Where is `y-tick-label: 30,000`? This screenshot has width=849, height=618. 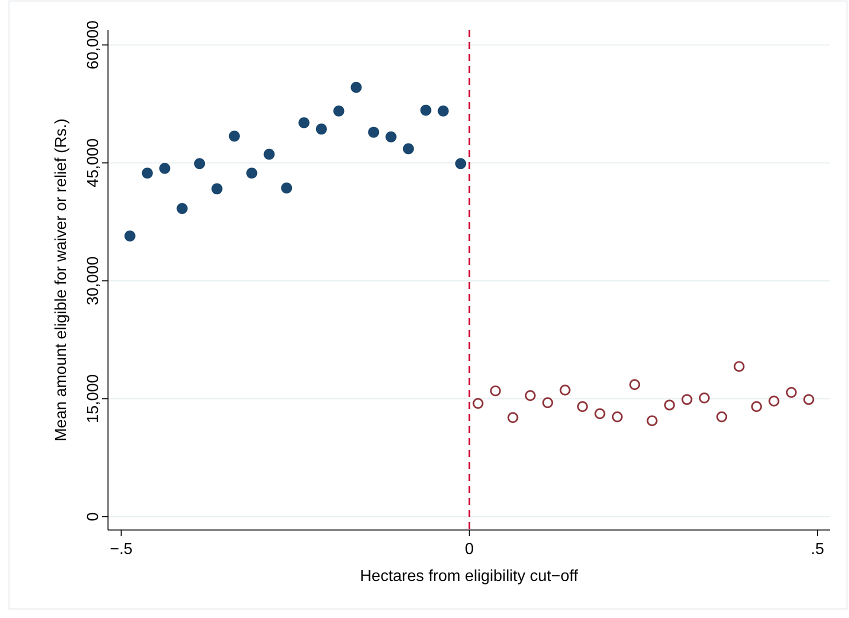 y-tick-label: 30,000 is located at coordinates (93, 281).